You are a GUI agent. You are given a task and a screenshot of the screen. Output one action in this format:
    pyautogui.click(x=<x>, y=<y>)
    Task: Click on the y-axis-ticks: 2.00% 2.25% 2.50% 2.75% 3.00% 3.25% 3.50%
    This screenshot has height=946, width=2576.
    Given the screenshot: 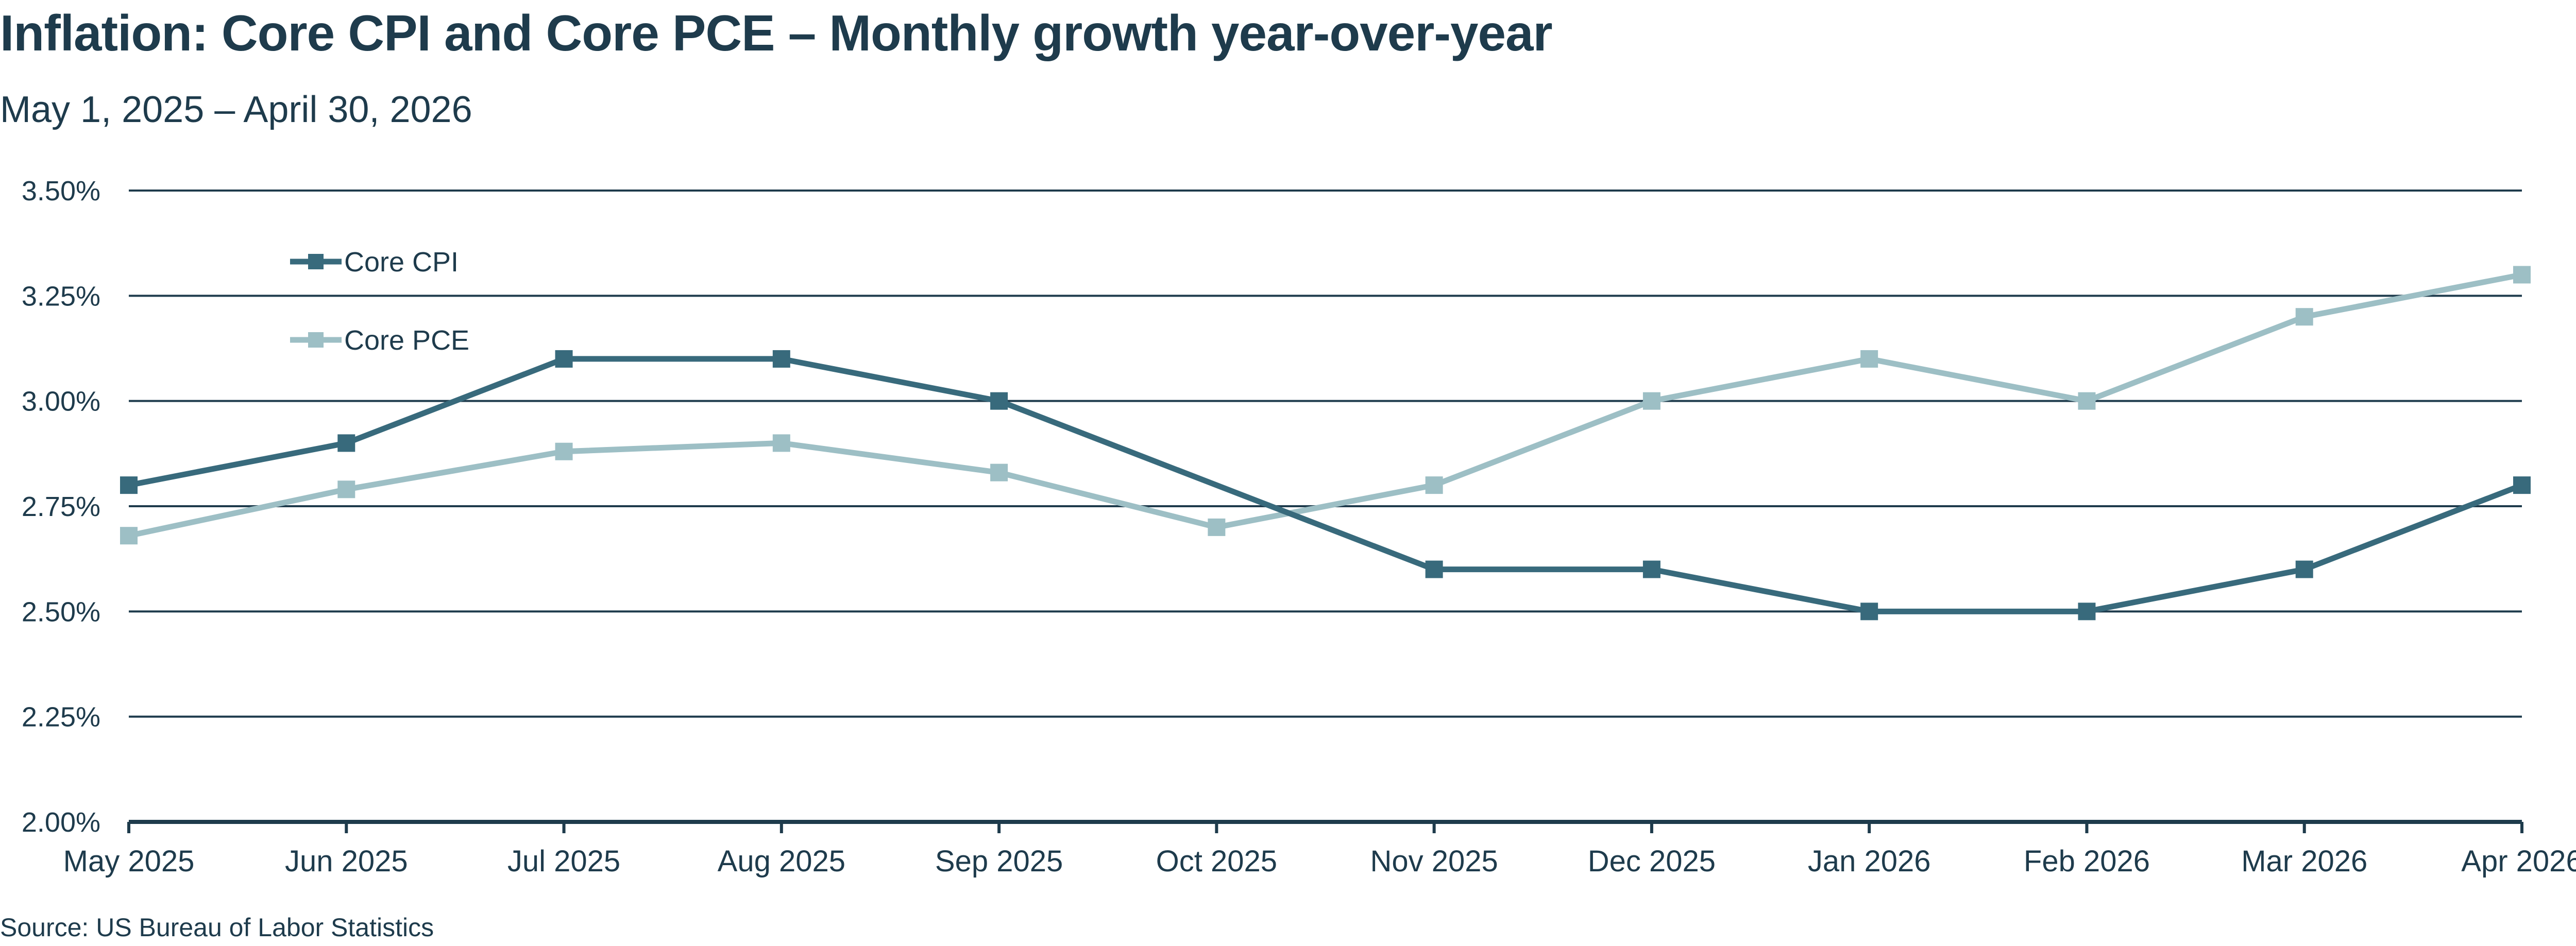 What is the action you would take?
    pyautogui.click(x=61, y=507)
    